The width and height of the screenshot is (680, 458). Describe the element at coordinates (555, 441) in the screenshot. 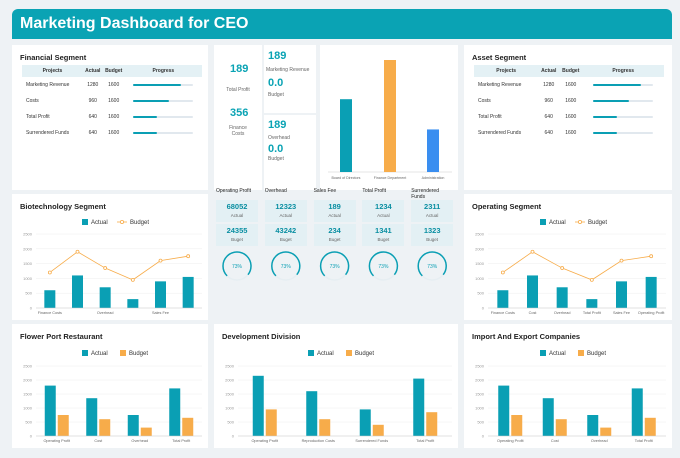

I see `x-tick-label: Cost` at that location.